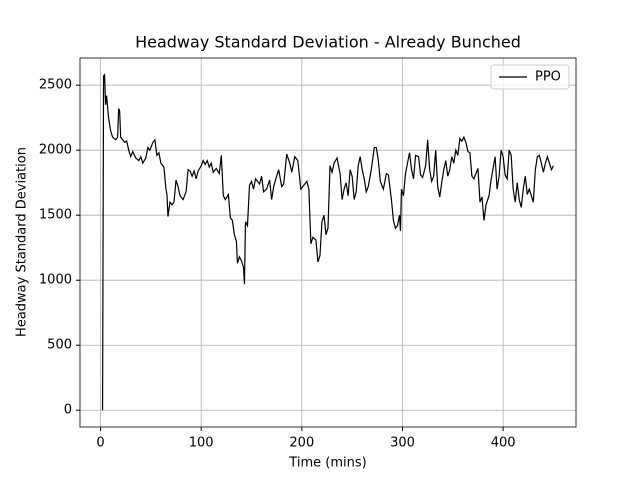 Image resolution: width=640 pixels, height=480 pixels. Describe the element at coordinates (100, 443) in the screenshot. I see `x-tick-label: 0` at that location.